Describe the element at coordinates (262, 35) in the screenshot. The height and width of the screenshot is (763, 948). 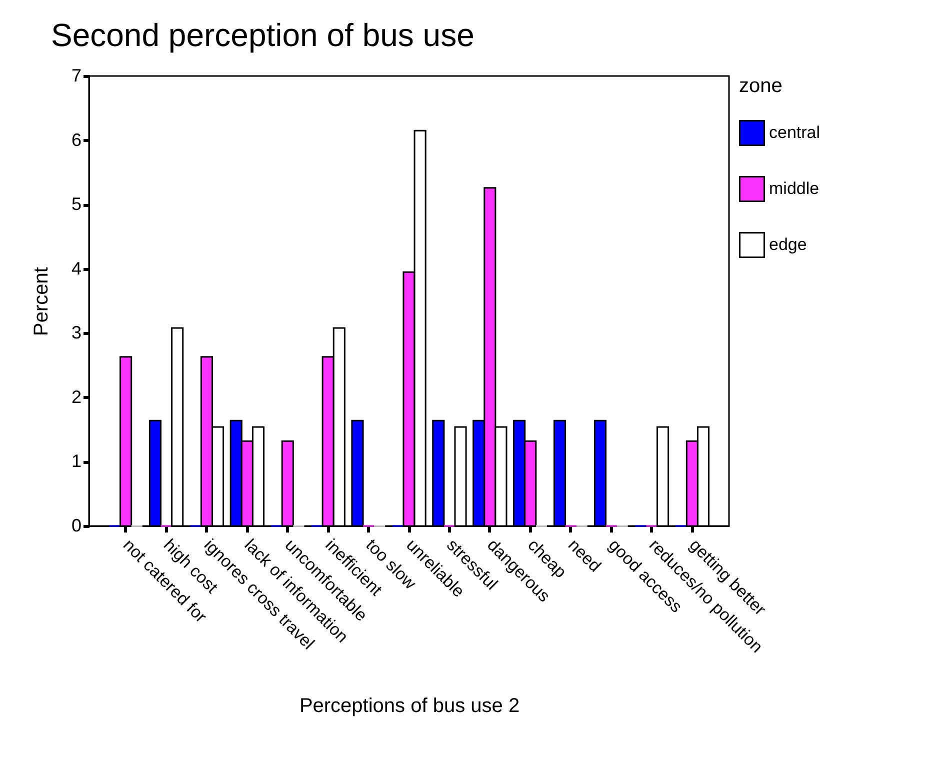
I see `chart-title: Second perception of bus use` at that location.